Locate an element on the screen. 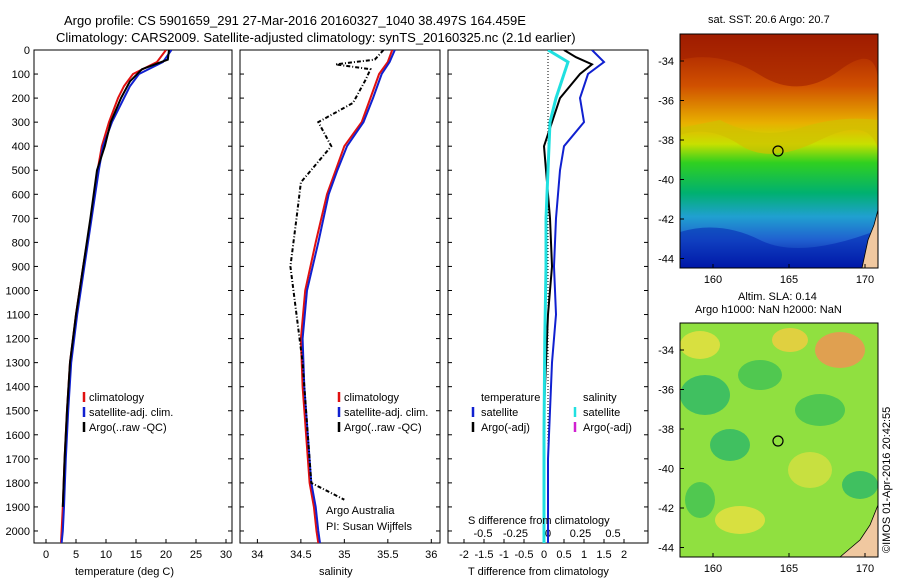  sla-argo-location is located at coordinates (778, 441).